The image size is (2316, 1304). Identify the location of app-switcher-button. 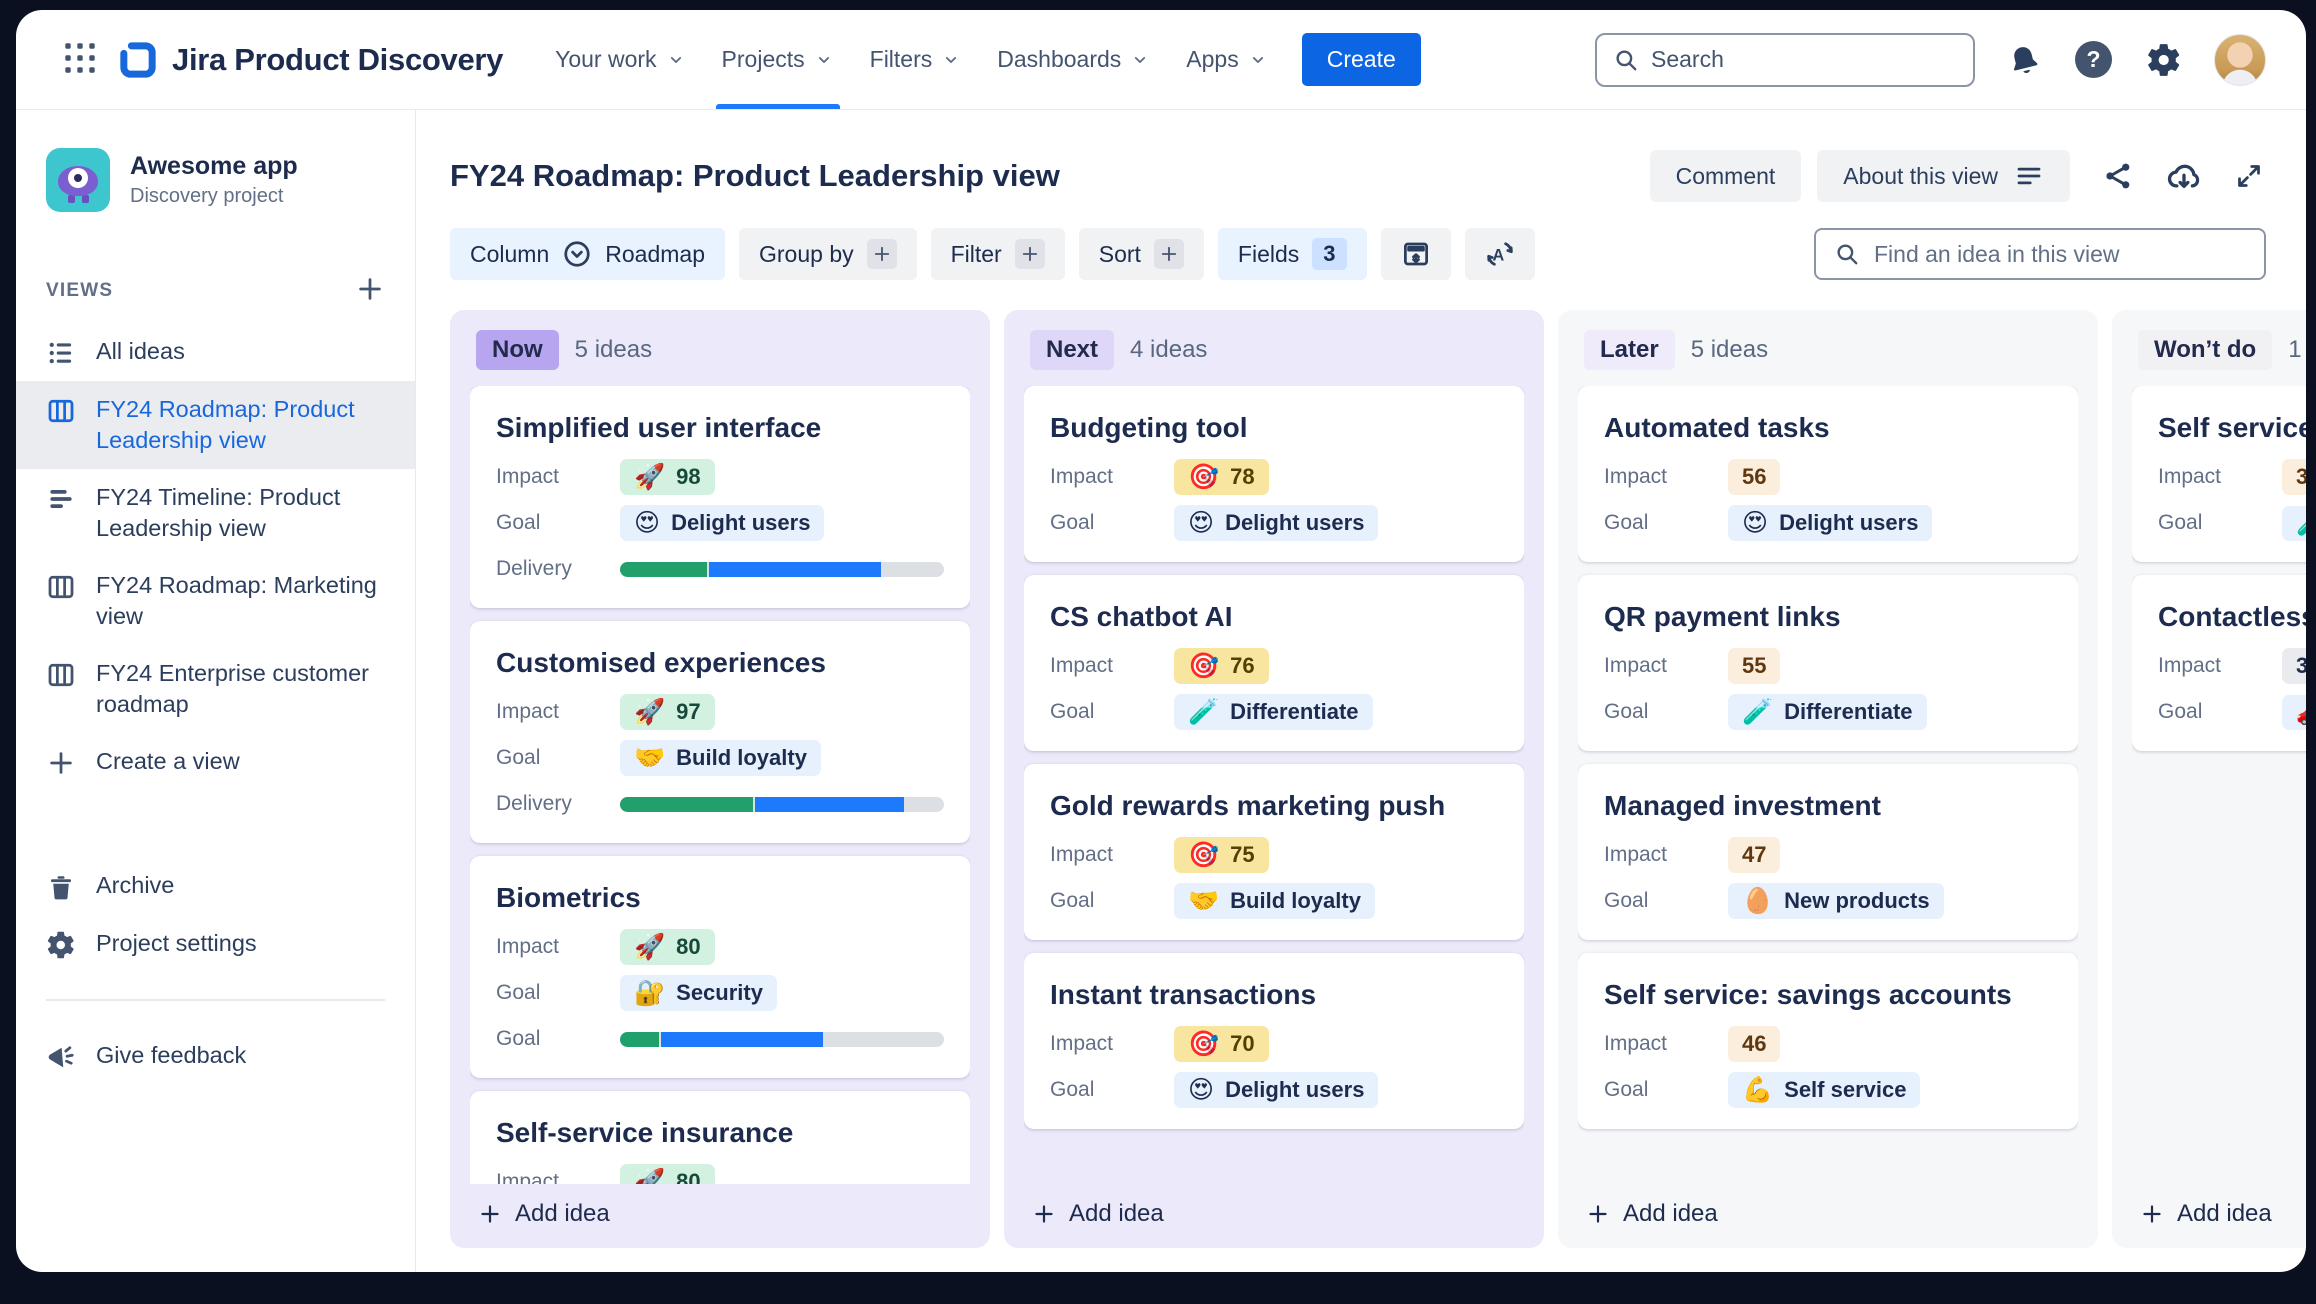
(80, 59).